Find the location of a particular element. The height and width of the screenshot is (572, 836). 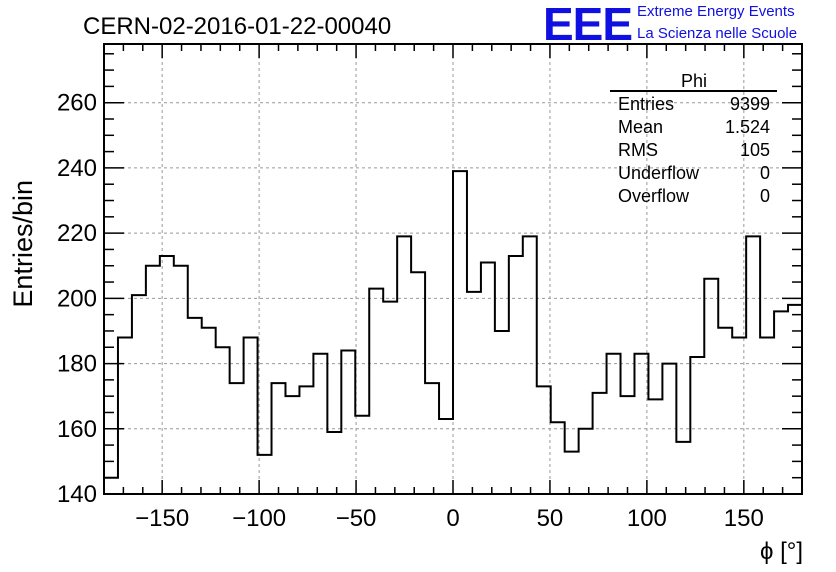

stats-value: 105 is located at coordinates (755, 150).